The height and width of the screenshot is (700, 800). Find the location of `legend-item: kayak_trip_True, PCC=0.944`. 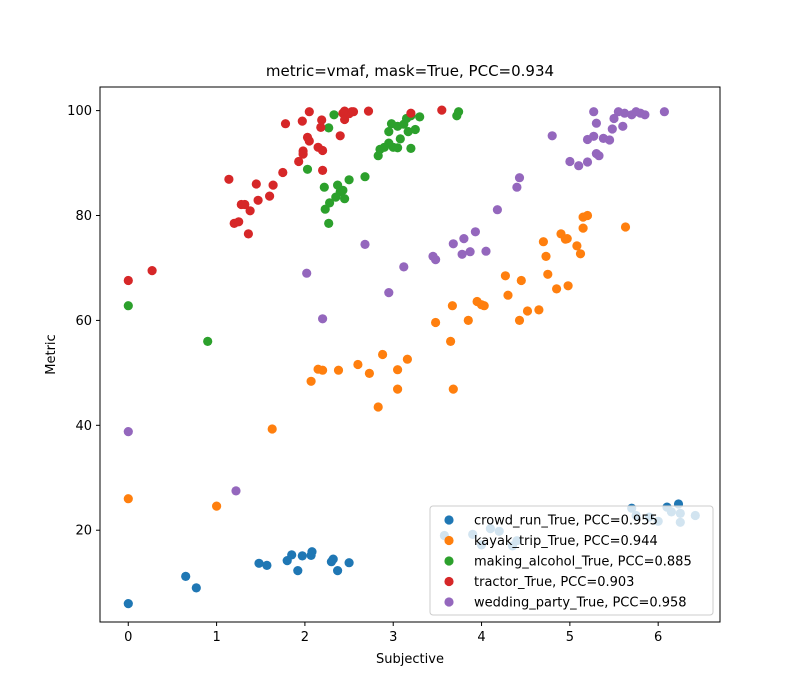

legend-item: kayak_trip_True, PCC=0.944 is located at coordinates (551, 541).